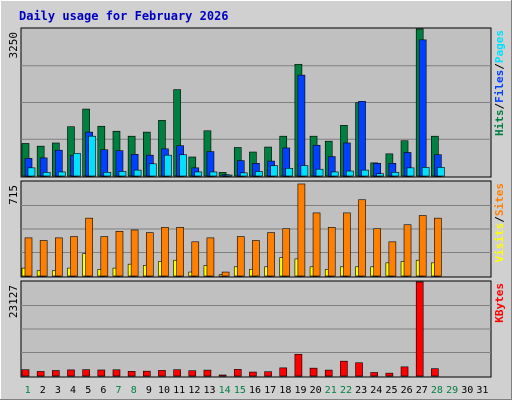 This screenshot has height=400, width=512. Describe the element at coordinates (179, 390) in the screenshot. I see `day-label-11: 11` at that location.